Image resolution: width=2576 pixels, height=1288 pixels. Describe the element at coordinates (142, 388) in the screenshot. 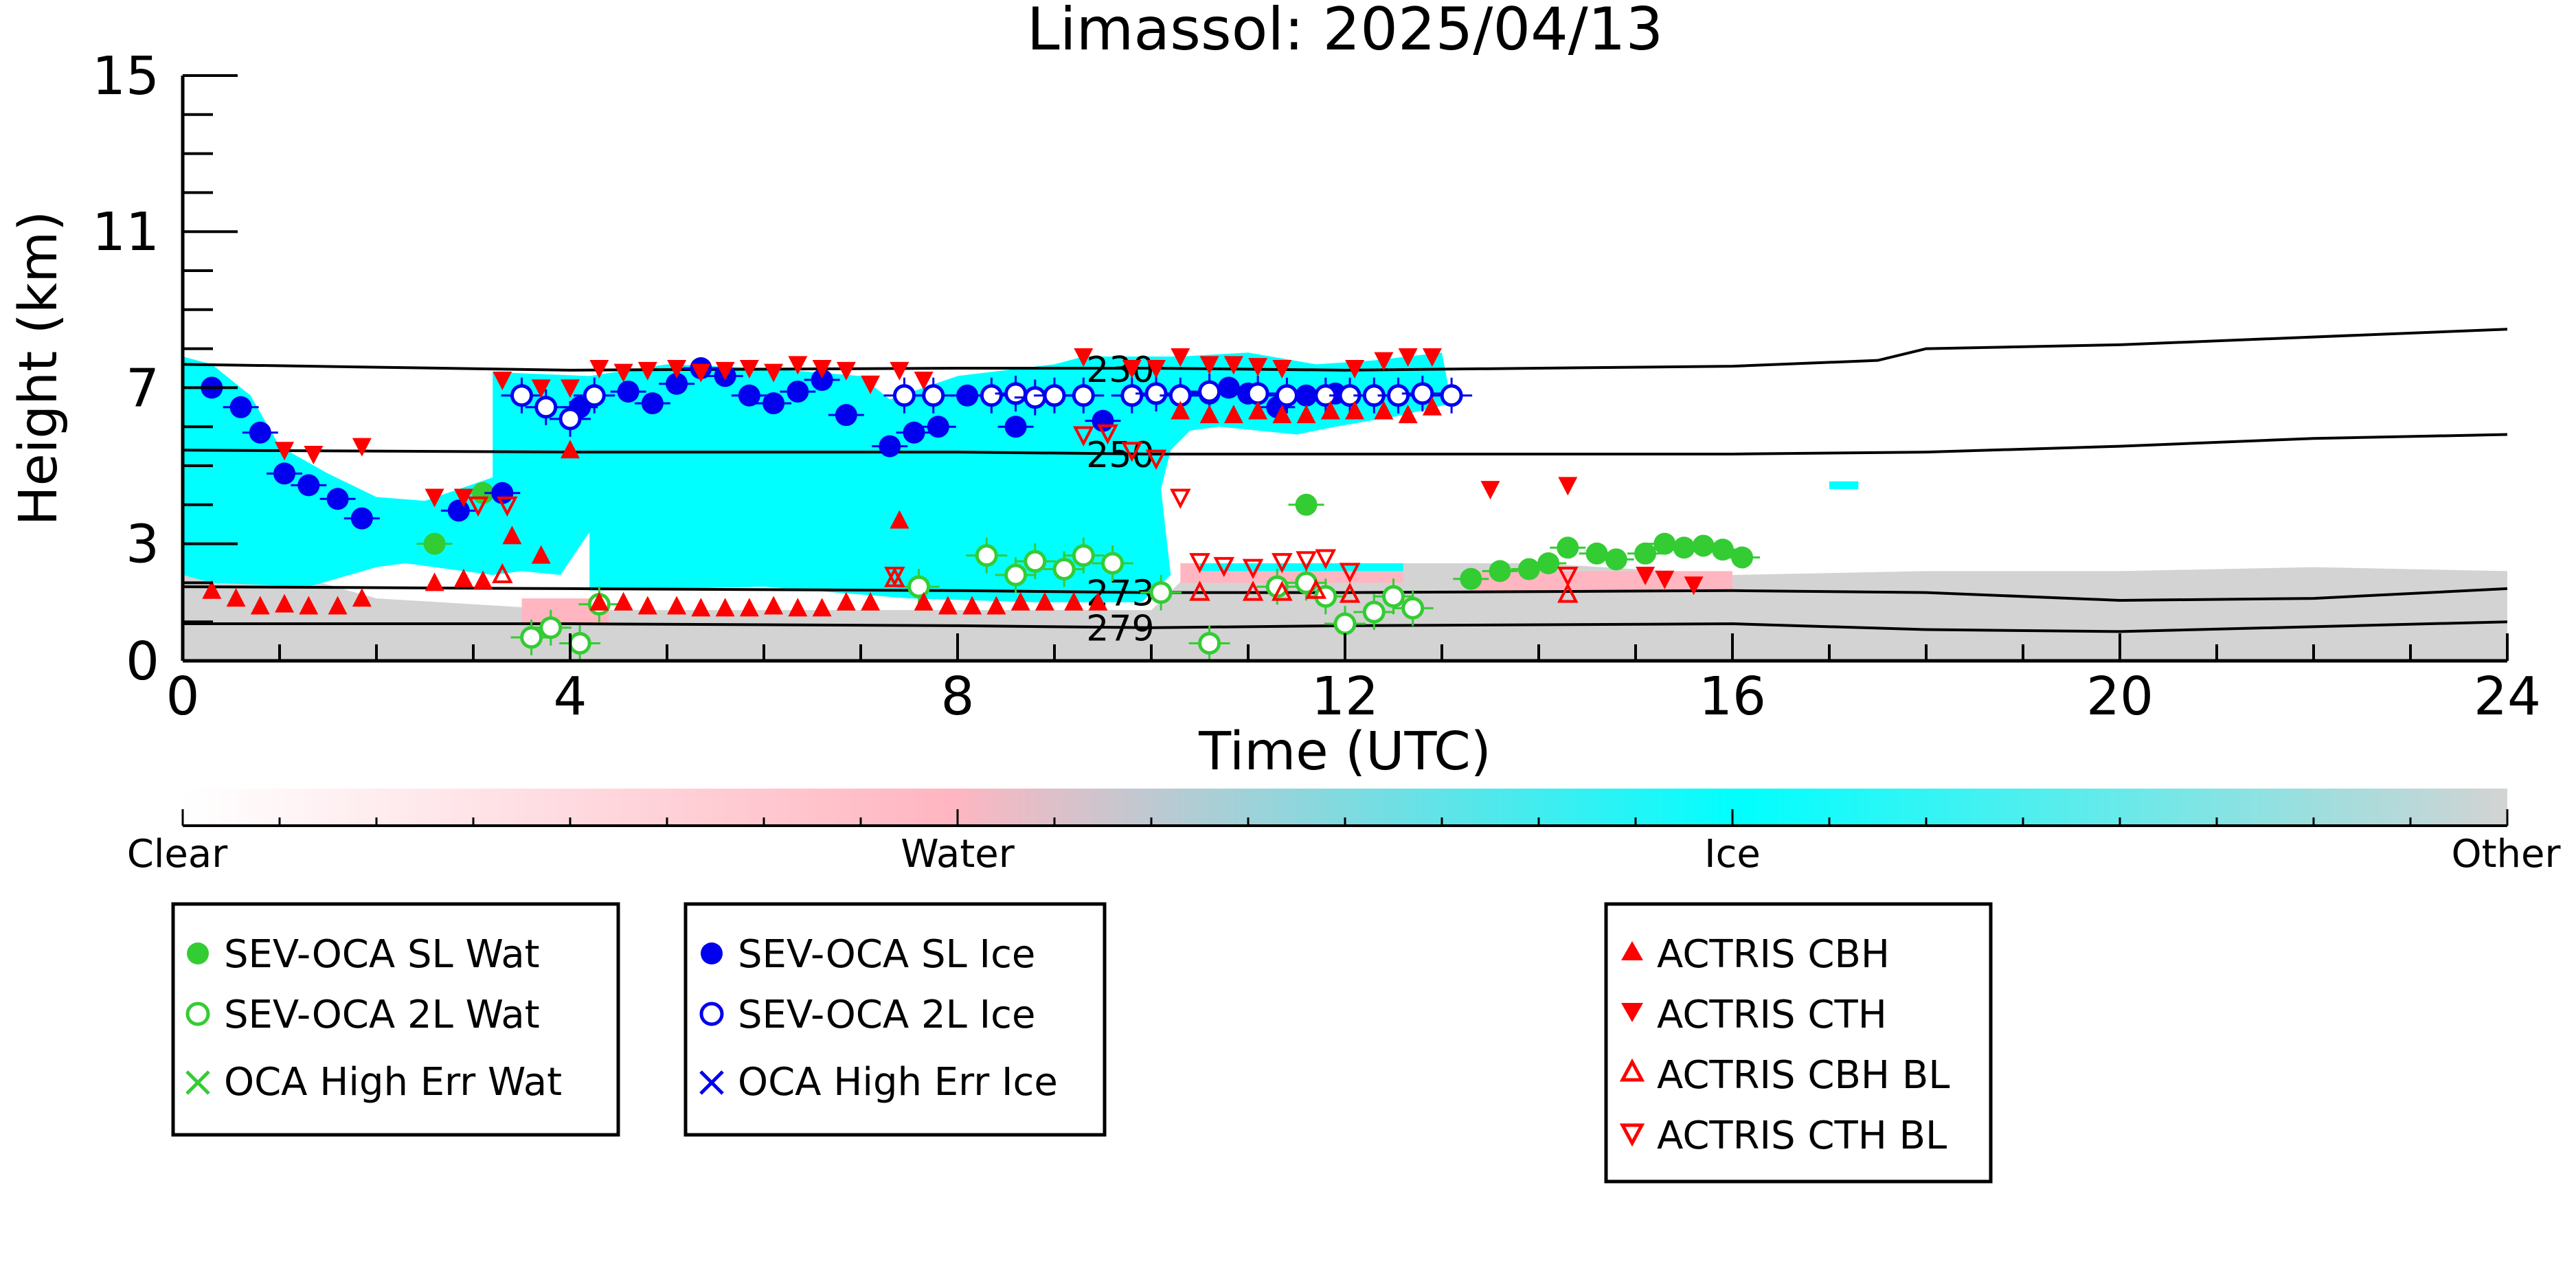

I see `y-tick-label: 7` at that location.